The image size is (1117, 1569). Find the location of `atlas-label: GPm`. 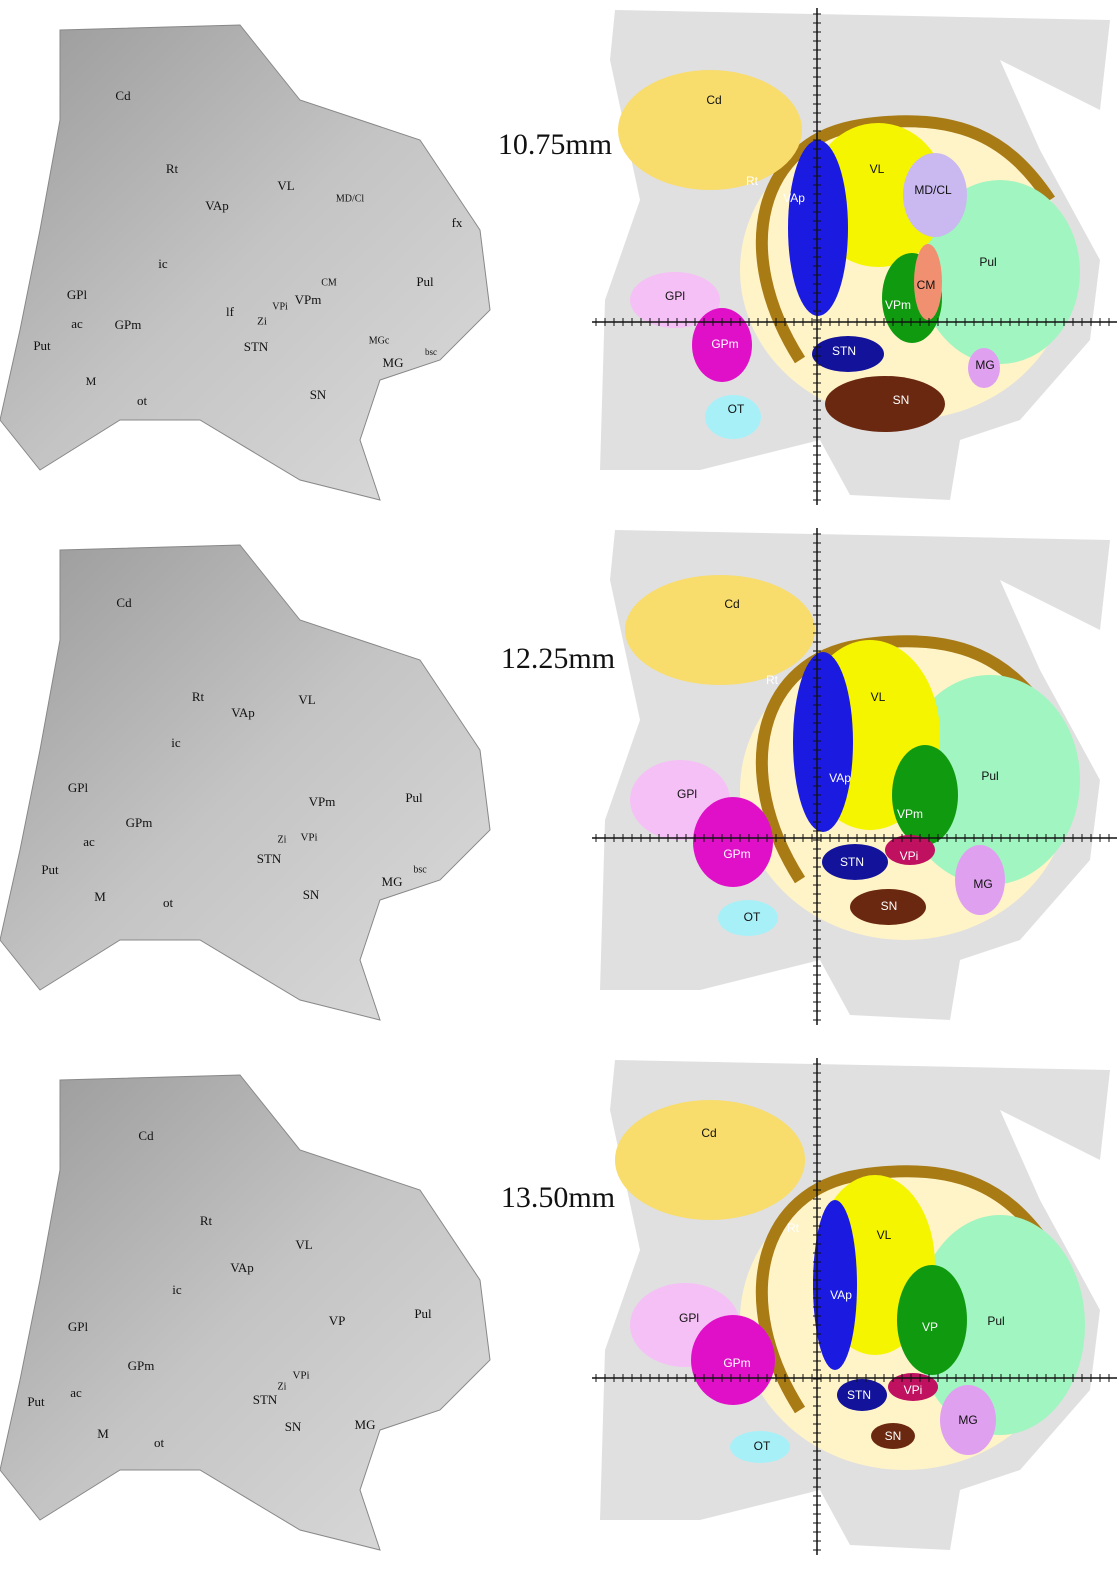

atlas-label: GPm is located at coordinates (736, 1363).